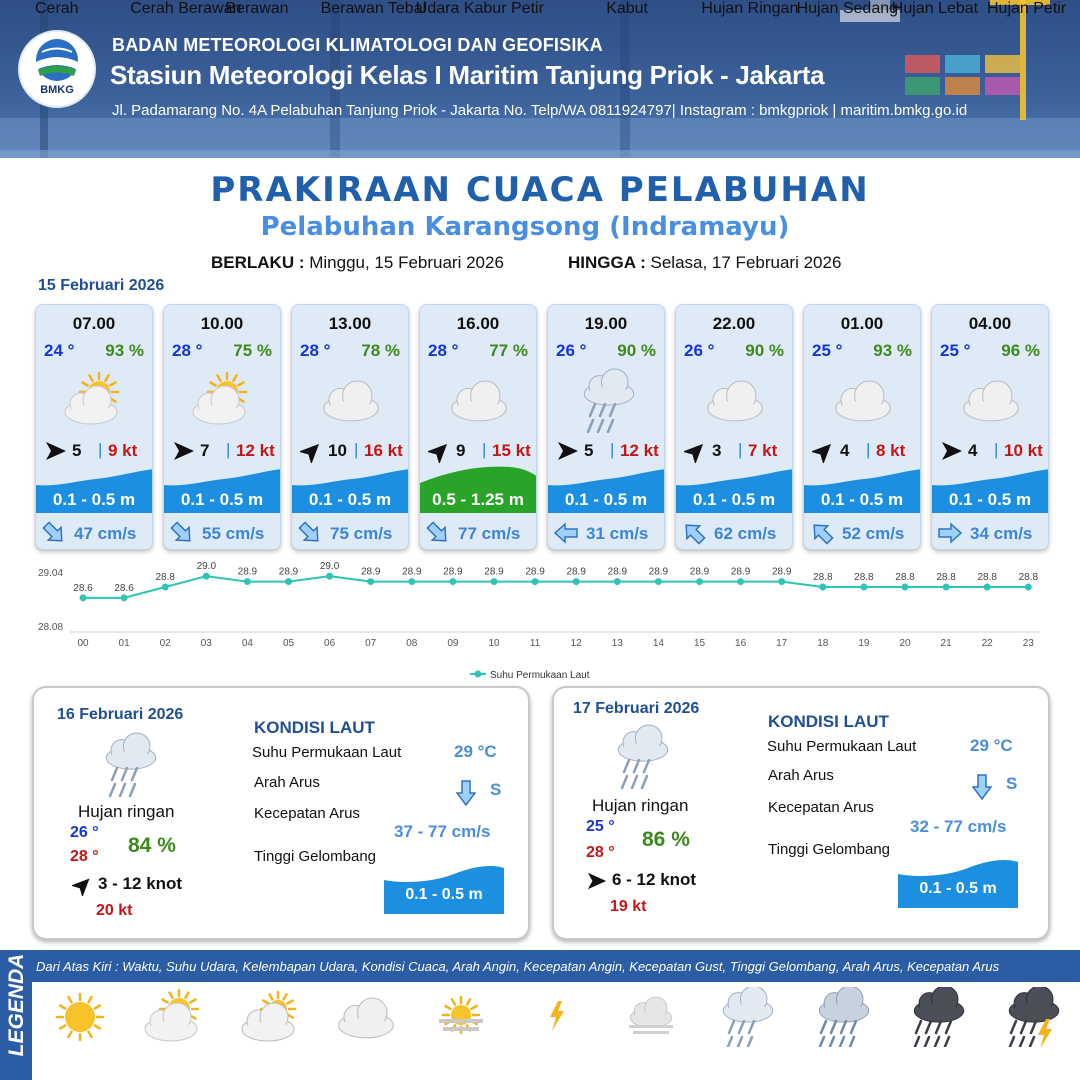 The height and width of the screenshot is (1080, 1080). What do you see at coordinates (568, 451) in the screenshot?
I see `wind-direction-icon` at bounding box center [568, 451].